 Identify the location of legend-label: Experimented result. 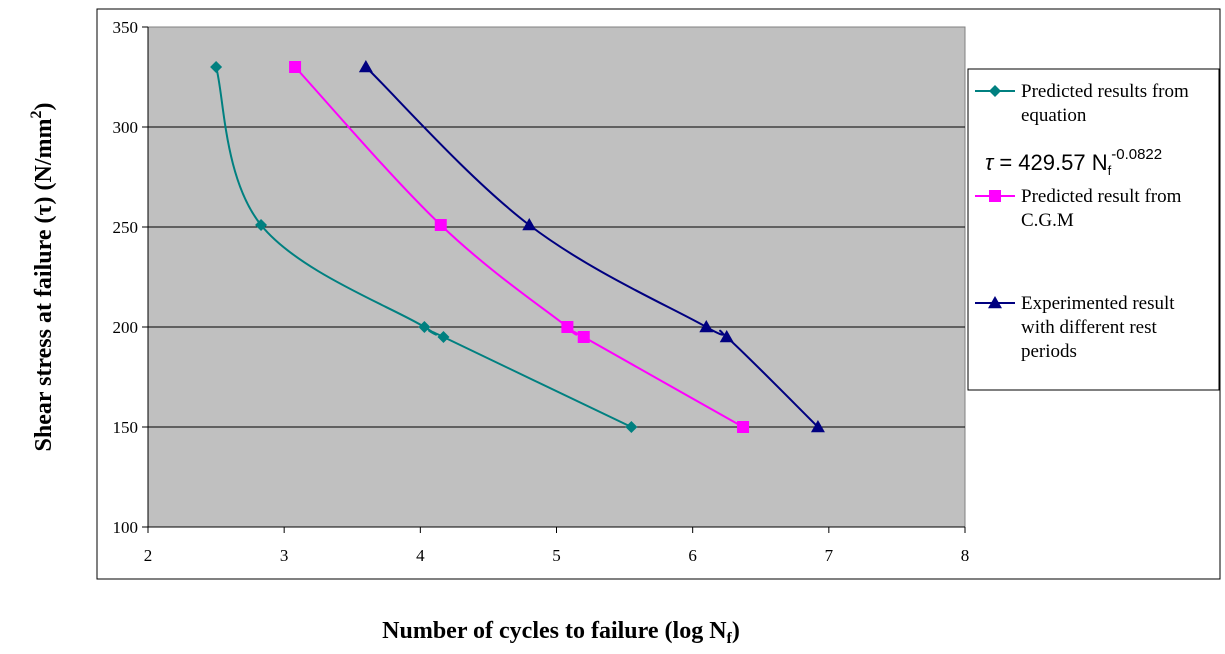
(1098, 303).